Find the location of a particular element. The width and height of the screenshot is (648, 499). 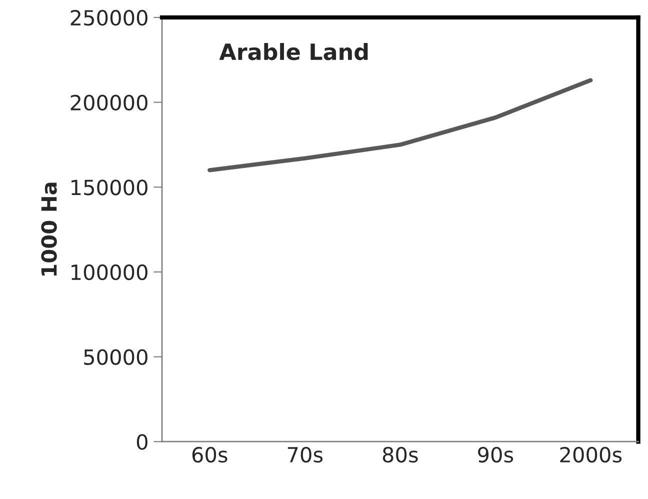

y-tick-label: 50000 is located at coordinates (116, 357).